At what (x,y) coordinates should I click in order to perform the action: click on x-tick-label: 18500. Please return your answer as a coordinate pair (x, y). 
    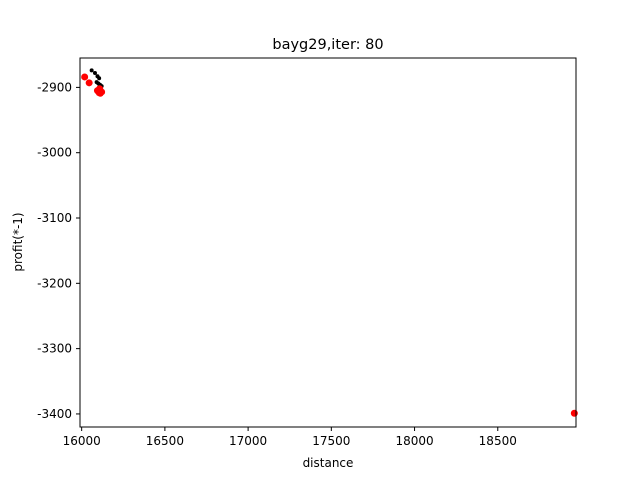
    Looking at the image, I should click on (498, 441).